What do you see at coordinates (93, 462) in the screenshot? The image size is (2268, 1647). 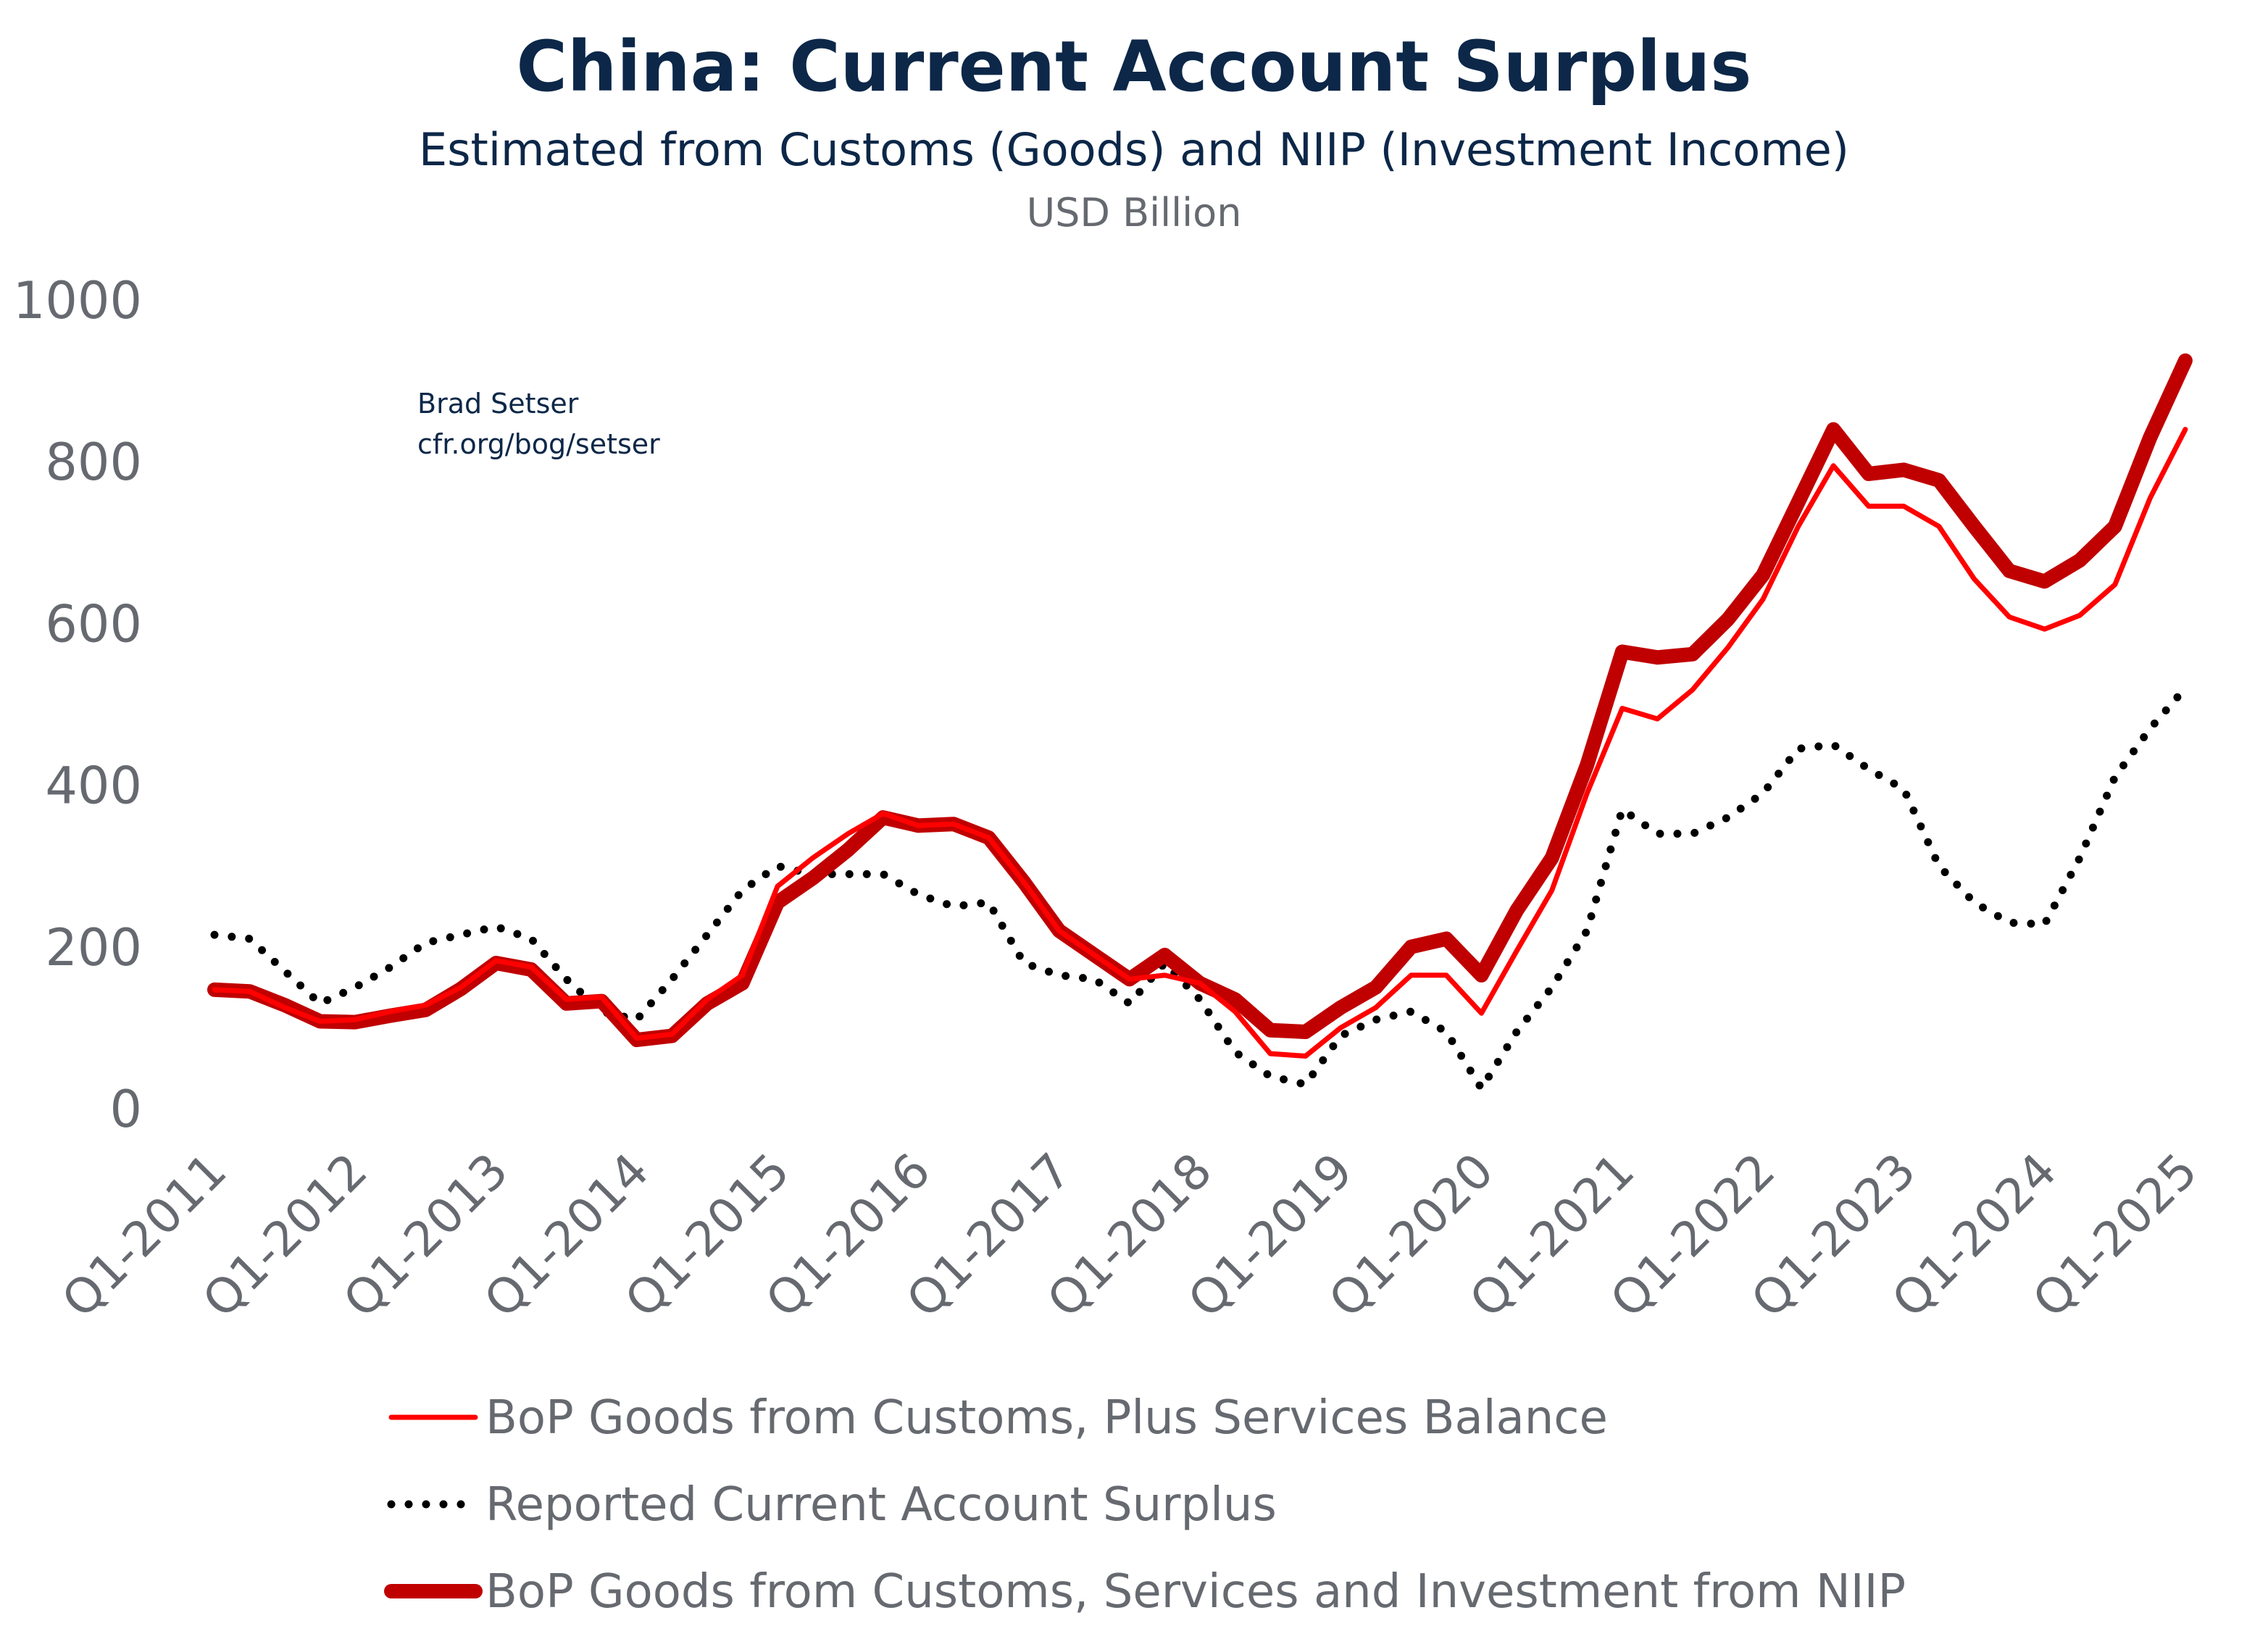 I see `y-tick-label: 800` at bounding box center [93, 462].